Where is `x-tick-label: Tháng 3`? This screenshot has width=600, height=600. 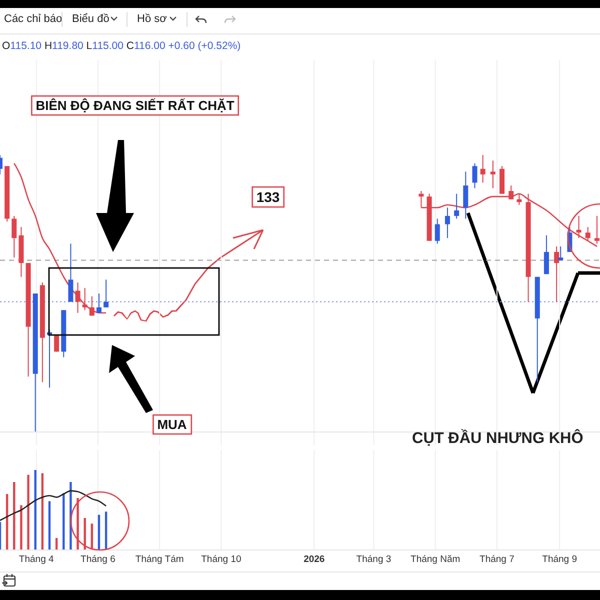
x-tick-label: Tháng 3 is located at coordinates (374, 559).